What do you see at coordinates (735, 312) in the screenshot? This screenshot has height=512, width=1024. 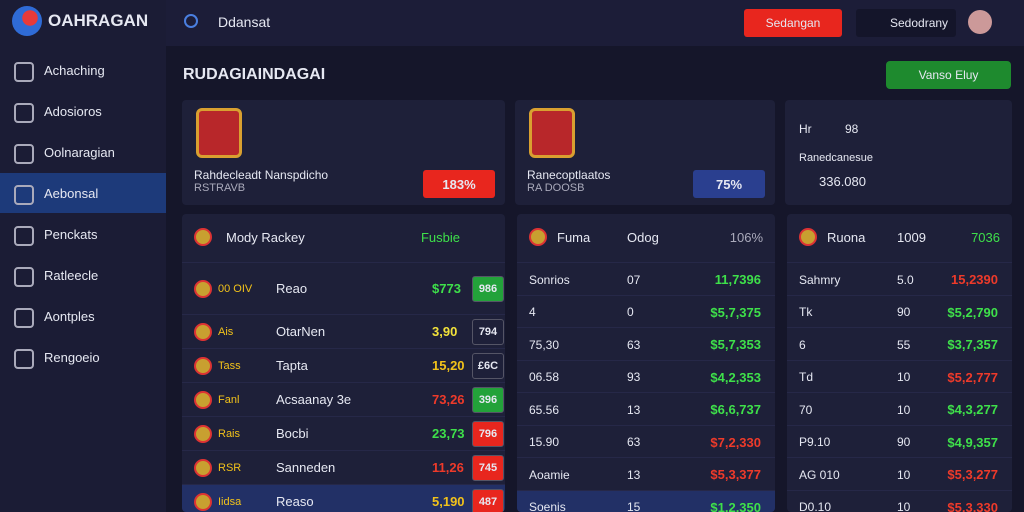 I see `row-amount: $5,7,375` at bounding box center [735, 312].